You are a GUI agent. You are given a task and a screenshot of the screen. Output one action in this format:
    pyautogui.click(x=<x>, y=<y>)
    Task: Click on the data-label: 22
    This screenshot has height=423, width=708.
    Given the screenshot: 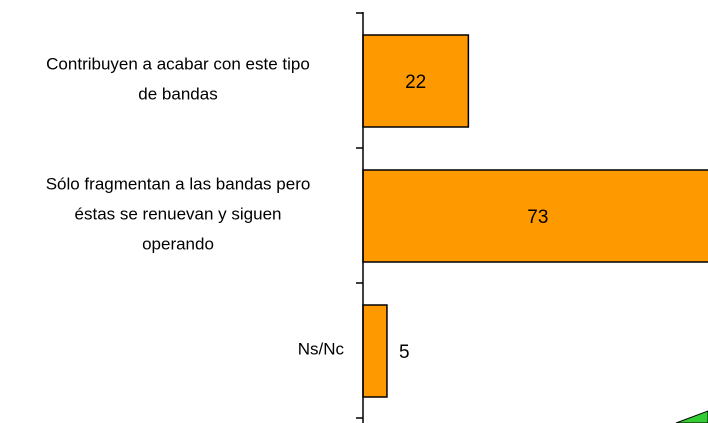 What is the action you would take?
    pyautogui.click(x=415, y=82)
    